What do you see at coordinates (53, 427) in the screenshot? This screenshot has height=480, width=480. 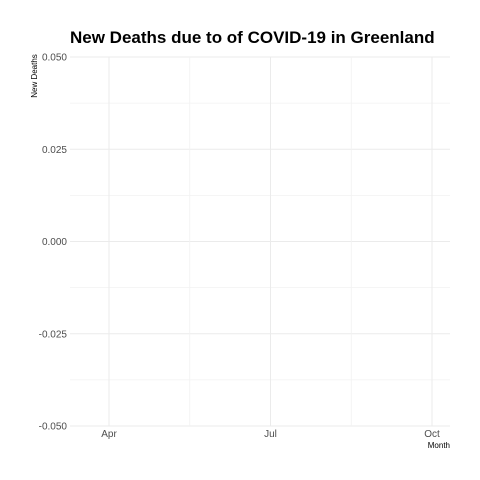 I see `y-tick-label: -0.050` at bounding box center [53, 427].